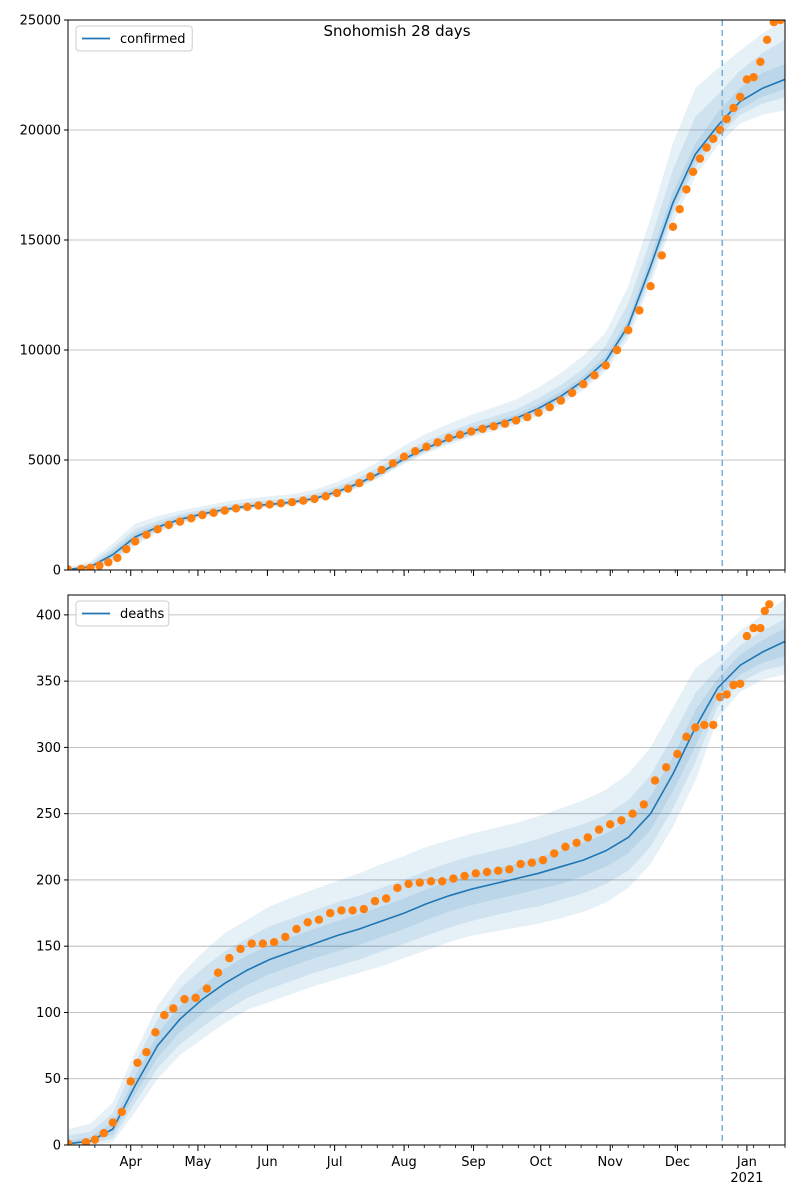 This screenshot has height=1200, width=800. I want to click on x-tick-label: Jan, so click(746, 1162).